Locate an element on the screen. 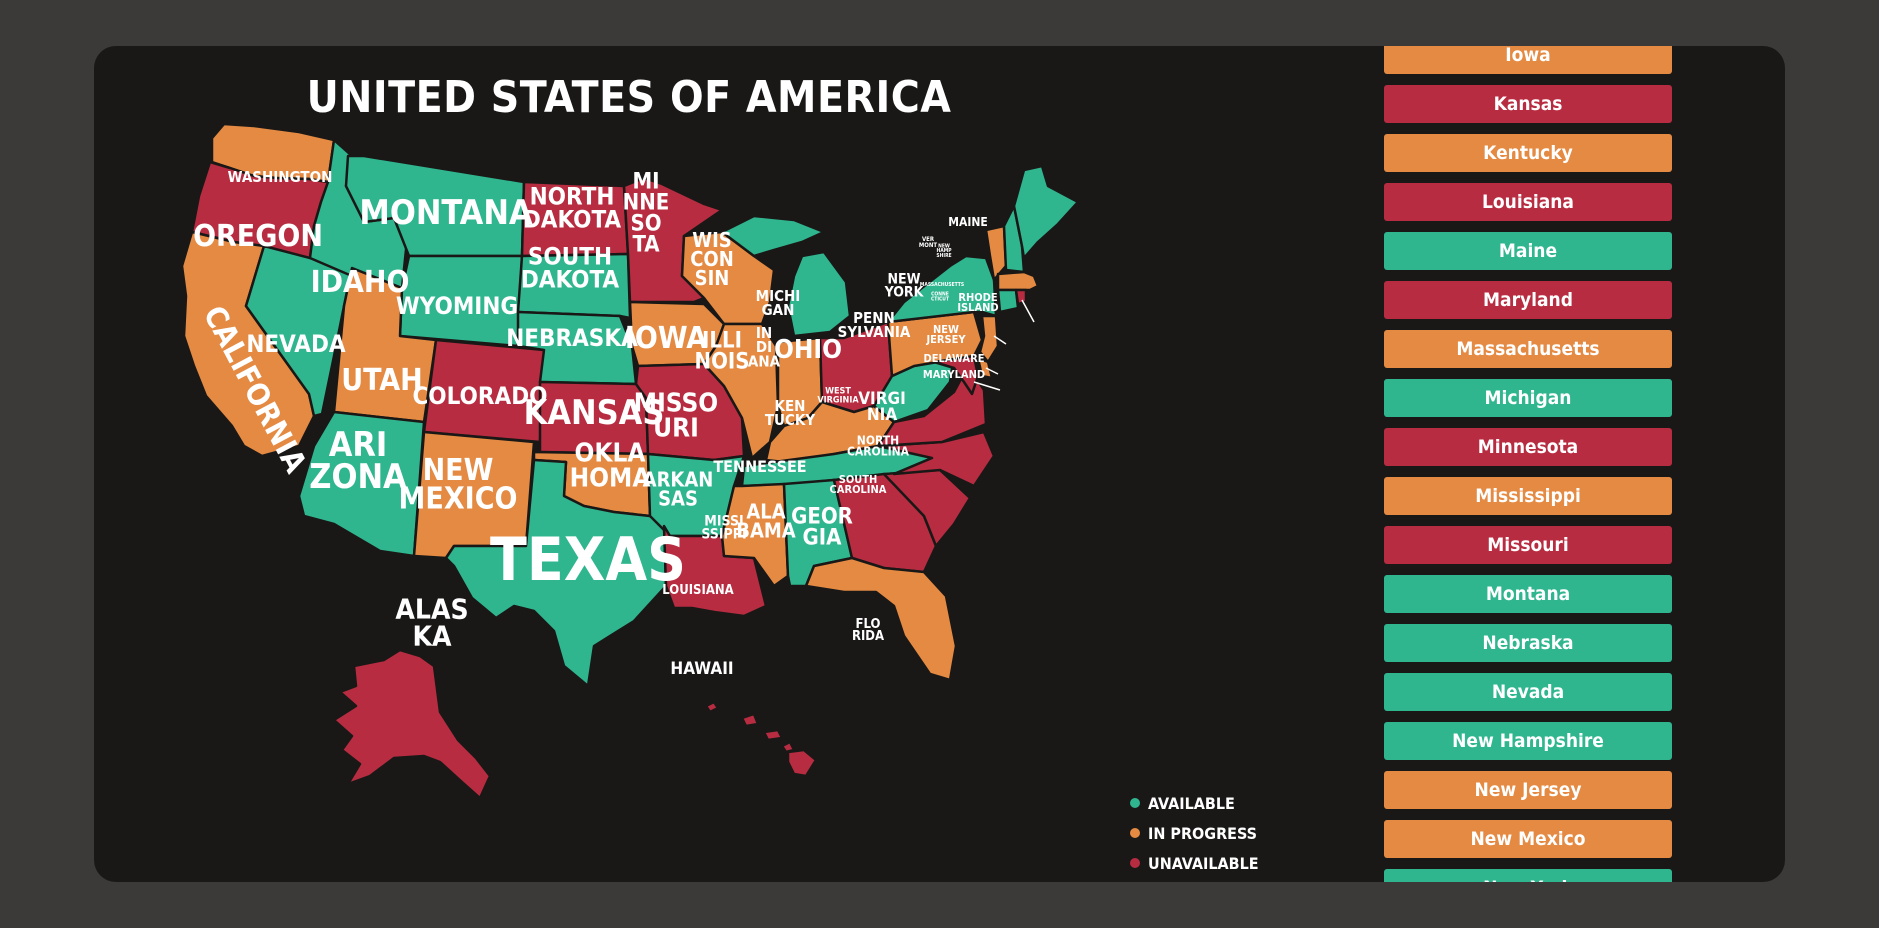 This screenshot has width=1879, height=928. state-maine is located at coordinates (1046, 212).